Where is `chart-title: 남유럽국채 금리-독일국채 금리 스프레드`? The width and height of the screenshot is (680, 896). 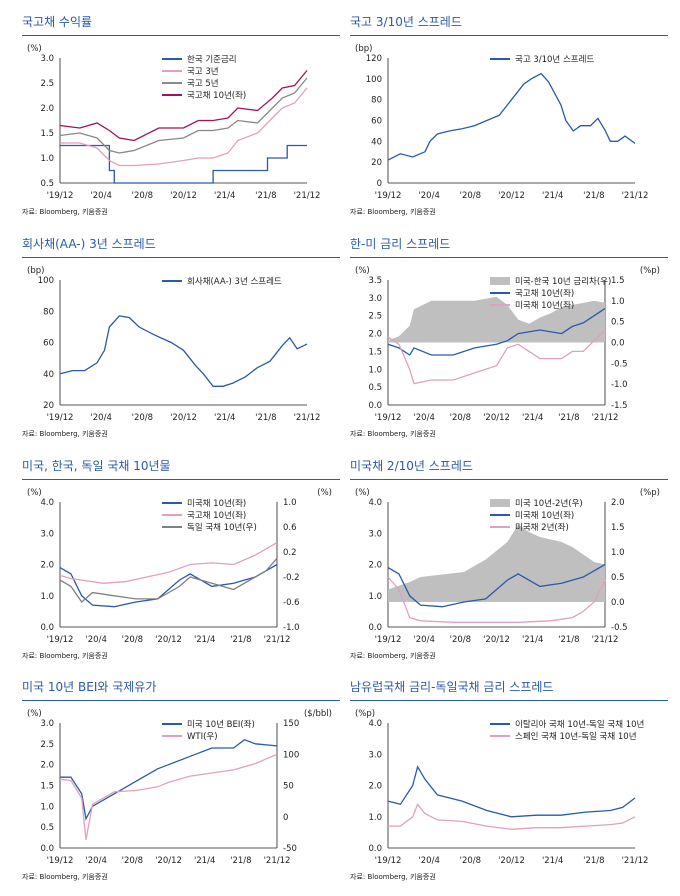 chart-title: 남유럽국채 금리-독일국채 금리 스프레드 is located at coordinates (452, 687).